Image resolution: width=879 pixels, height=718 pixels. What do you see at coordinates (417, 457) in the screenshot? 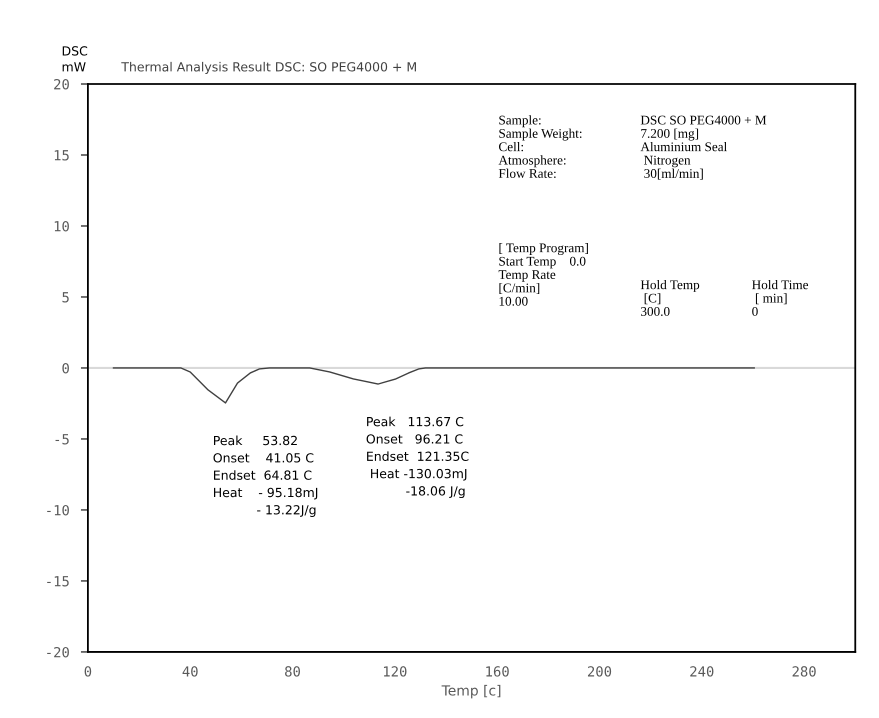
I see `annotation: Peak 113.67 C Onset 96.21 C Endset 121.35C Heat -130.03mJ -18.06 J/g` at bounding box center [417, 457].